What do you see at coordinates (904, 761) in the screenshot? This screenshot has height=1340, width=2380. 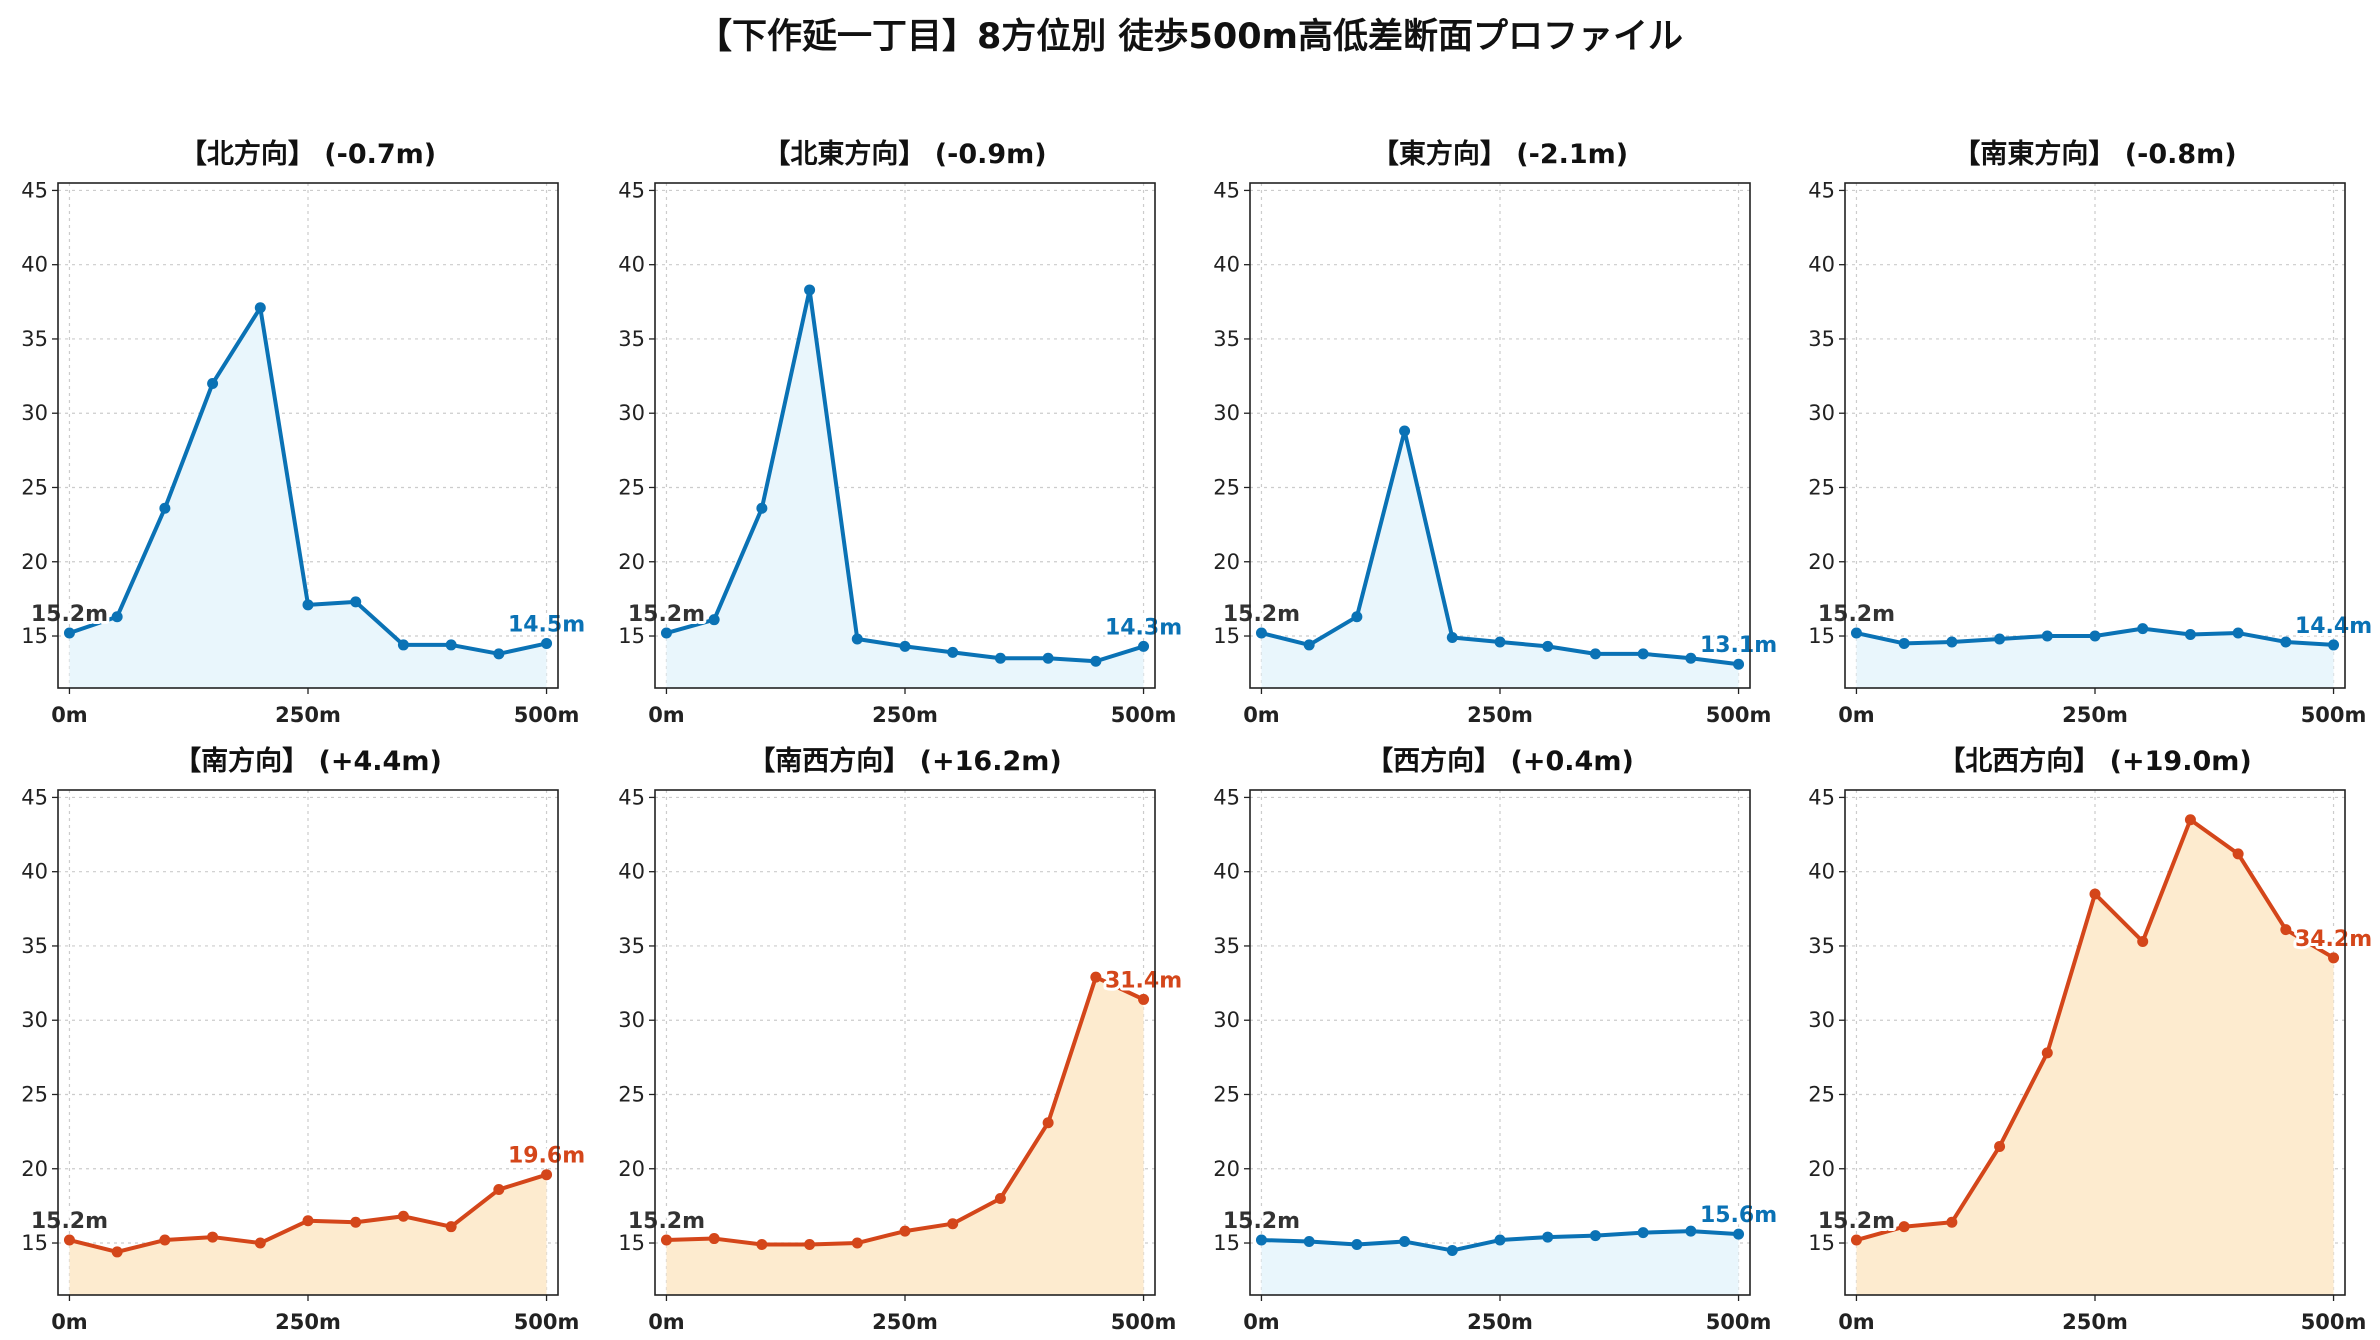 I see `panel-title: 【南西方向】 (+16.2m)` at bounding box center [904, 761].